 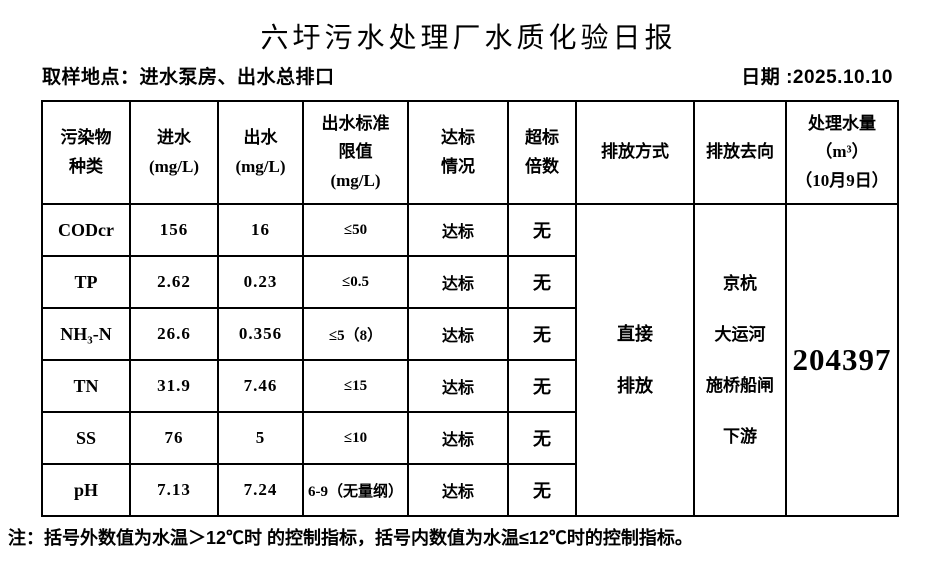 What do you see at coordinates (260, 386) in the screenshot?
I see `outflow-value-cell: 7.46` at bounding box center [260, 386].